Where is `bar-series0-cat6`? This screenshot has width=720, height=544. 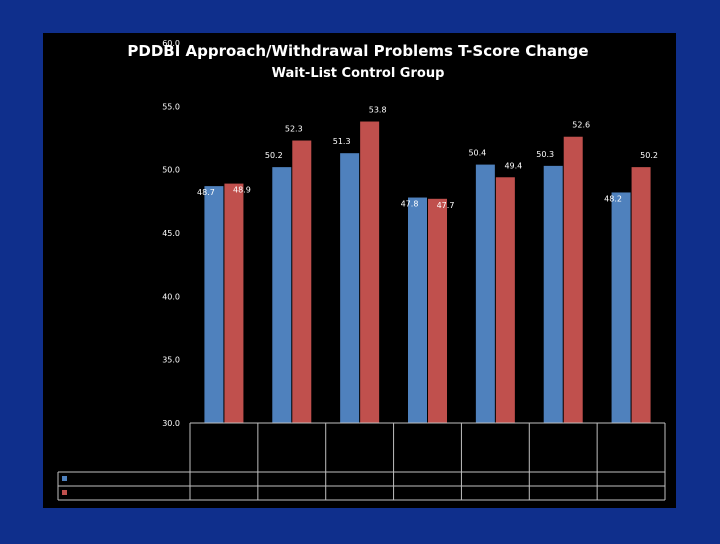
bar-series0-cat6 is located at coordinates (621, 307).